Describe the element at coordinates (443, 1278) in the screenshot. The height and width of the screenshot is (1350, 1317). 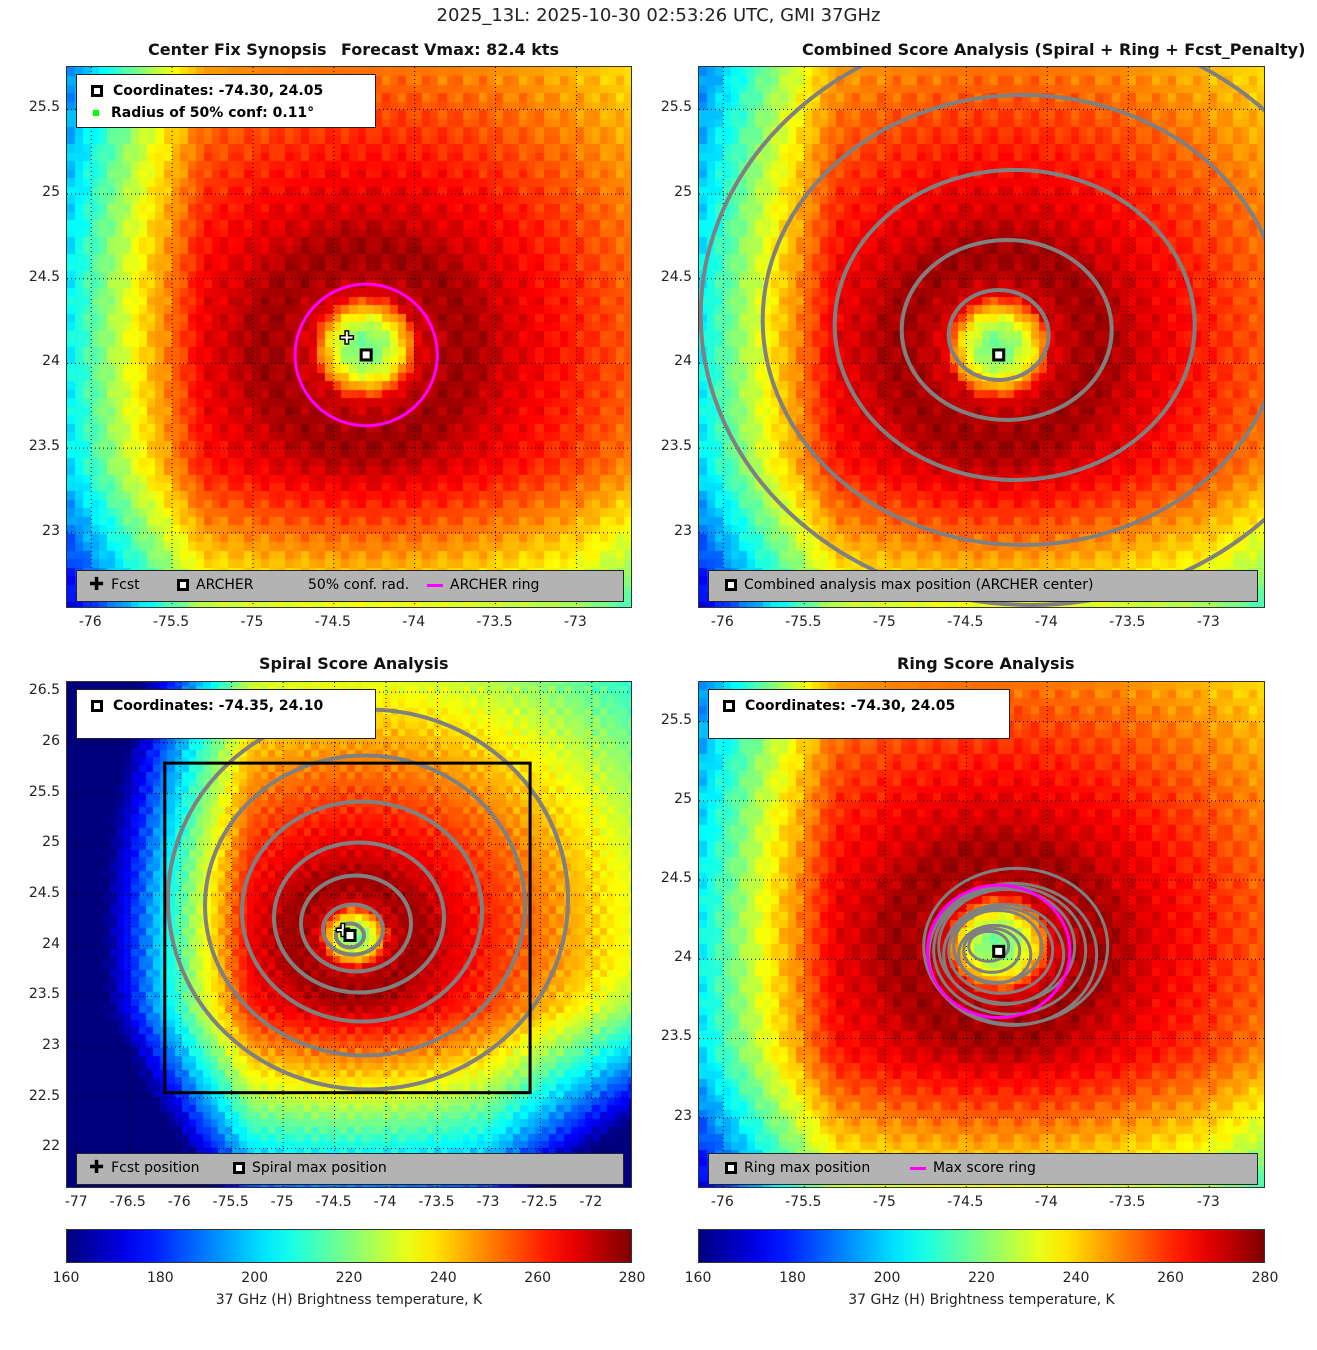
I see `colorbar-tick-label: 240` at that location.